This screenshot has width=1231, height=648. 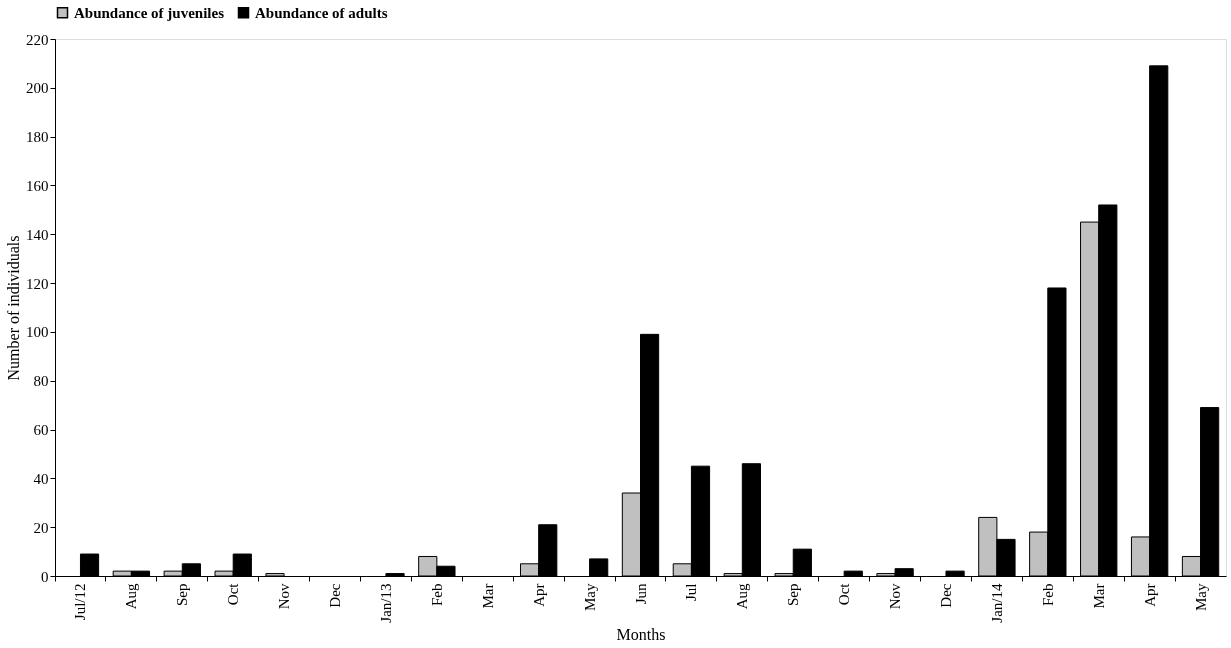 What do you see at coordinates (37, 332) in the screenshot?
I see `y-tick-label: 100` at bounding box center [37, 332].